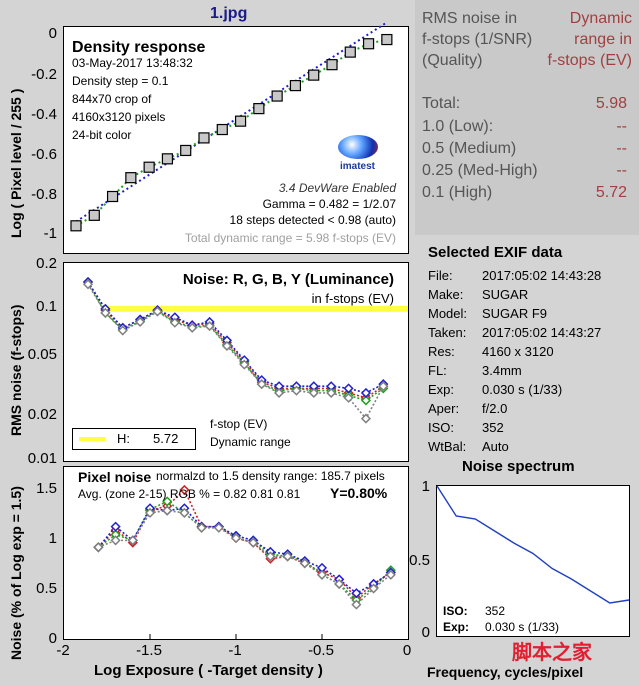 This screenshot has height=685, width=640. What do you see at coordinates (46, 588) in the screenshot?
I see `pixel-ytick: 0.5` at bounding box center [46, 588].